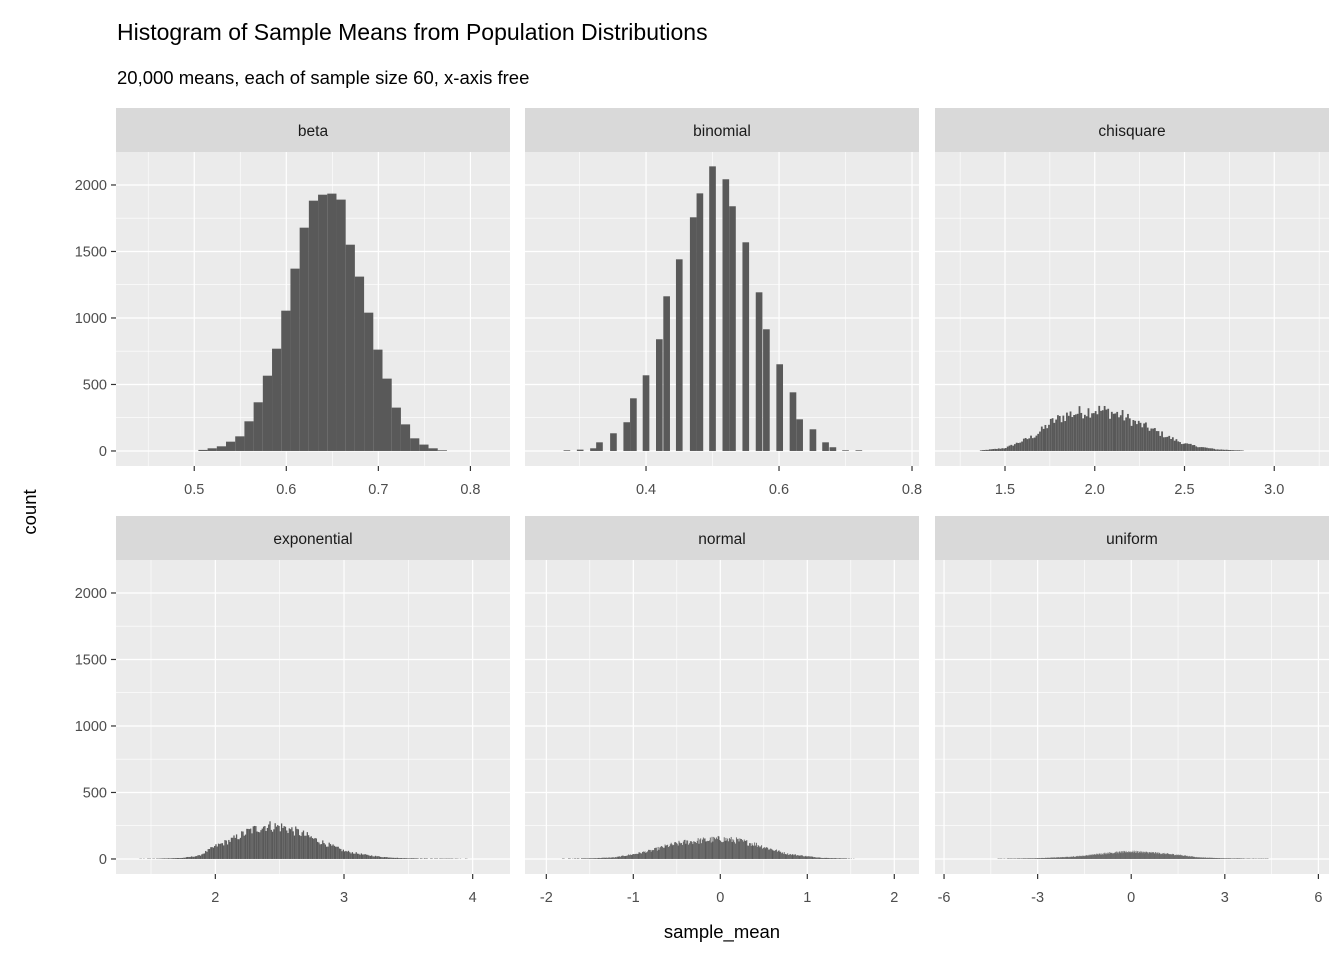 The image size is (1344, 965). What do you see at coordinates (378, 490) in the screenshot?
I see `x-tick-label: 0.7` at bounding box center [378, 490].